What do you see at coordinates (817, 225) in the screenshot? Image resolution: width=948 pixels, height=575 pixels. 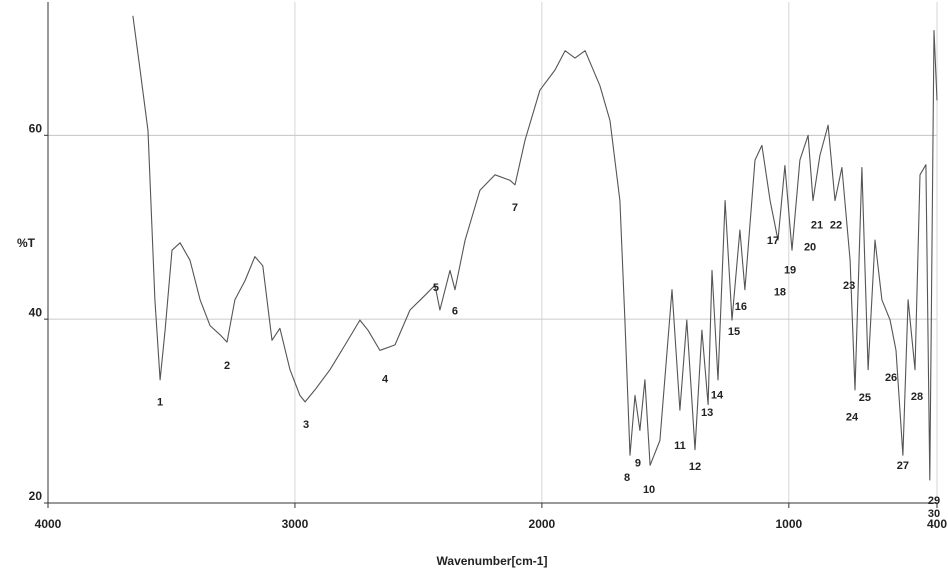 I see `peak-label: 21` at bounding box center [817, 225].